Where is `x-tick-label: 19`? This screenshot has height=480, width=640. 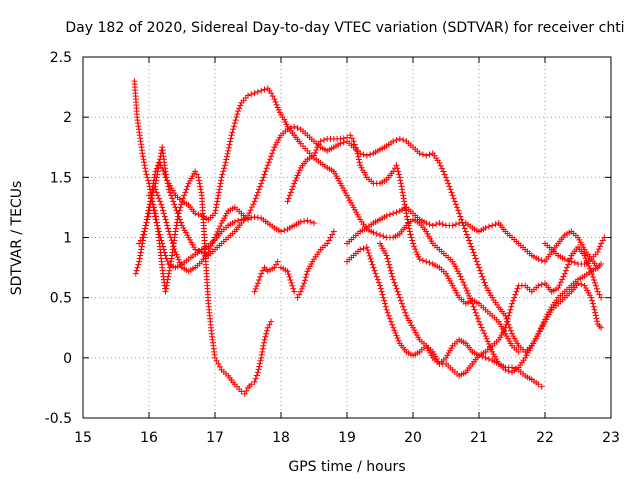
x-tick-label: 19 is located at coordinates (347, 438).